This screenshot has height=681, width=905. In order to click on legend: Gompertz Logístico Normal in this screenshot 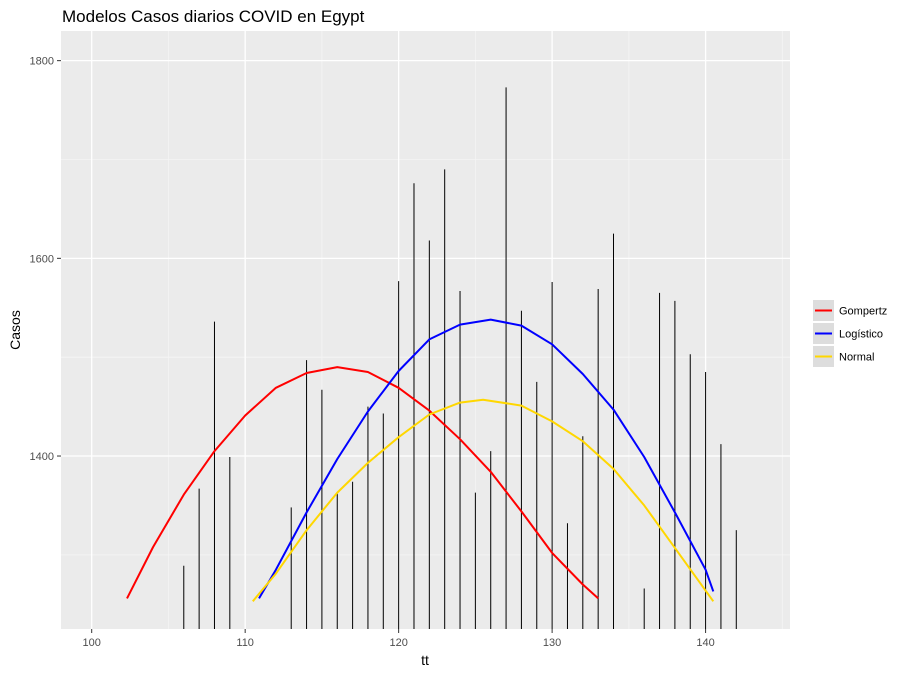, I will do `click(850, 333)`.